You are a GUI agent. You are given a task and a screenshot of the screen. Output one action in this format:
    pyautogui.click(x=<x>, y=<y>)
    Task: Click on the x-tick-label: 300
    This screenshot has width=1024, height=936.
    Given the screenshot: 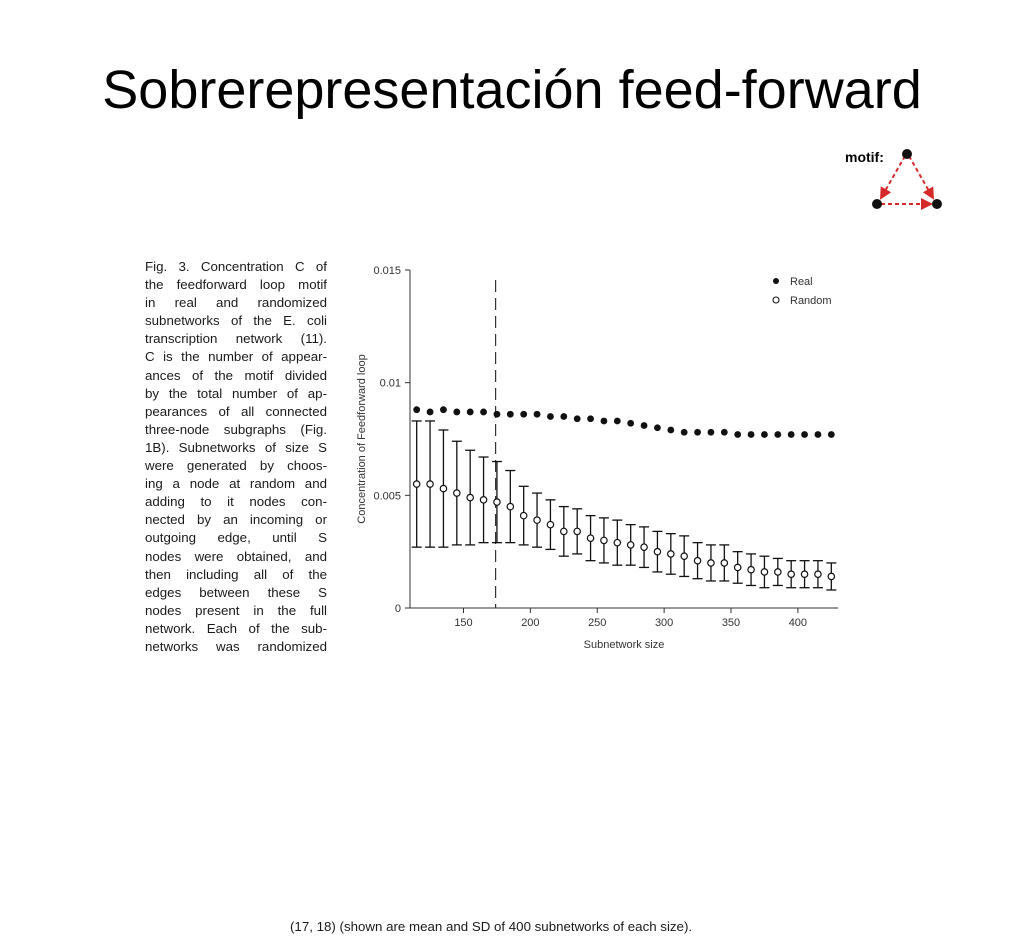 What is the action you would take?
    pyautogui.click(x=664, y=623)
    